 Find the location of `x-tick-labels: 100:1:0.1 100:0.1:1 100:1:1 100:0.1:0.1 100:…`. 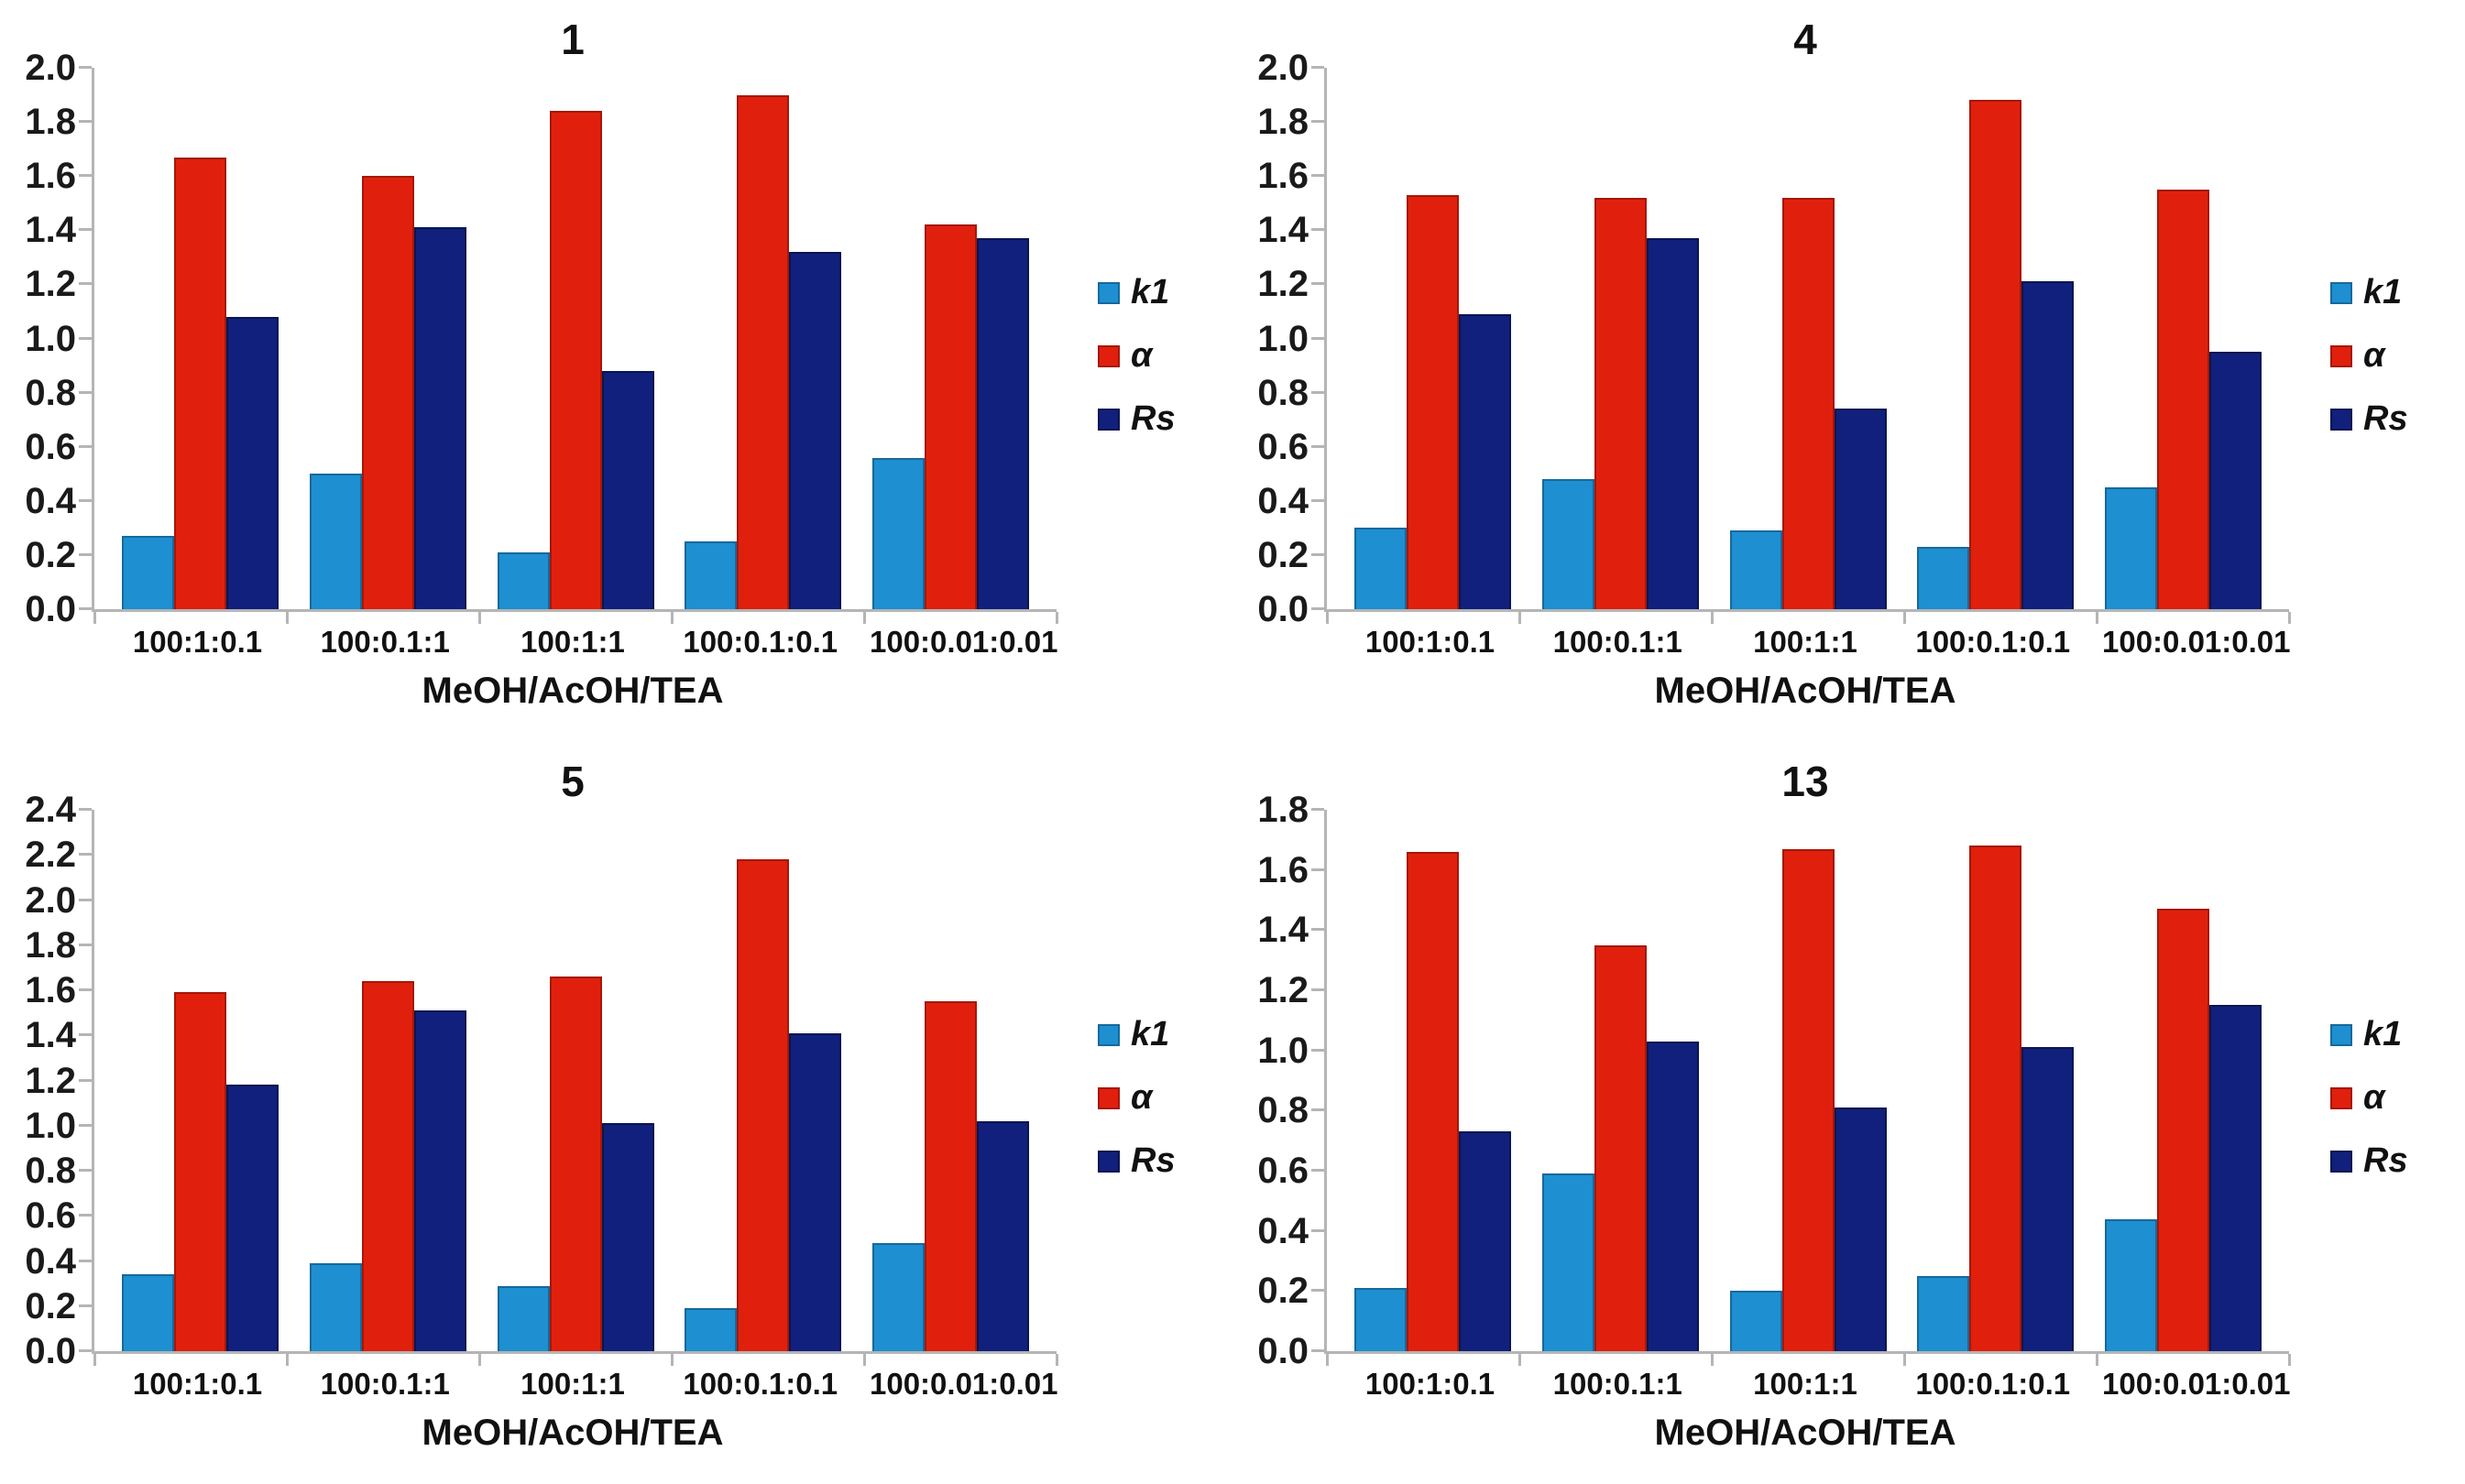

x-tick-labels: 100:1:0.1 100:0.1:1 100:1:1 100:0.1:0.1 100:… is located at coordinates (575, 643).